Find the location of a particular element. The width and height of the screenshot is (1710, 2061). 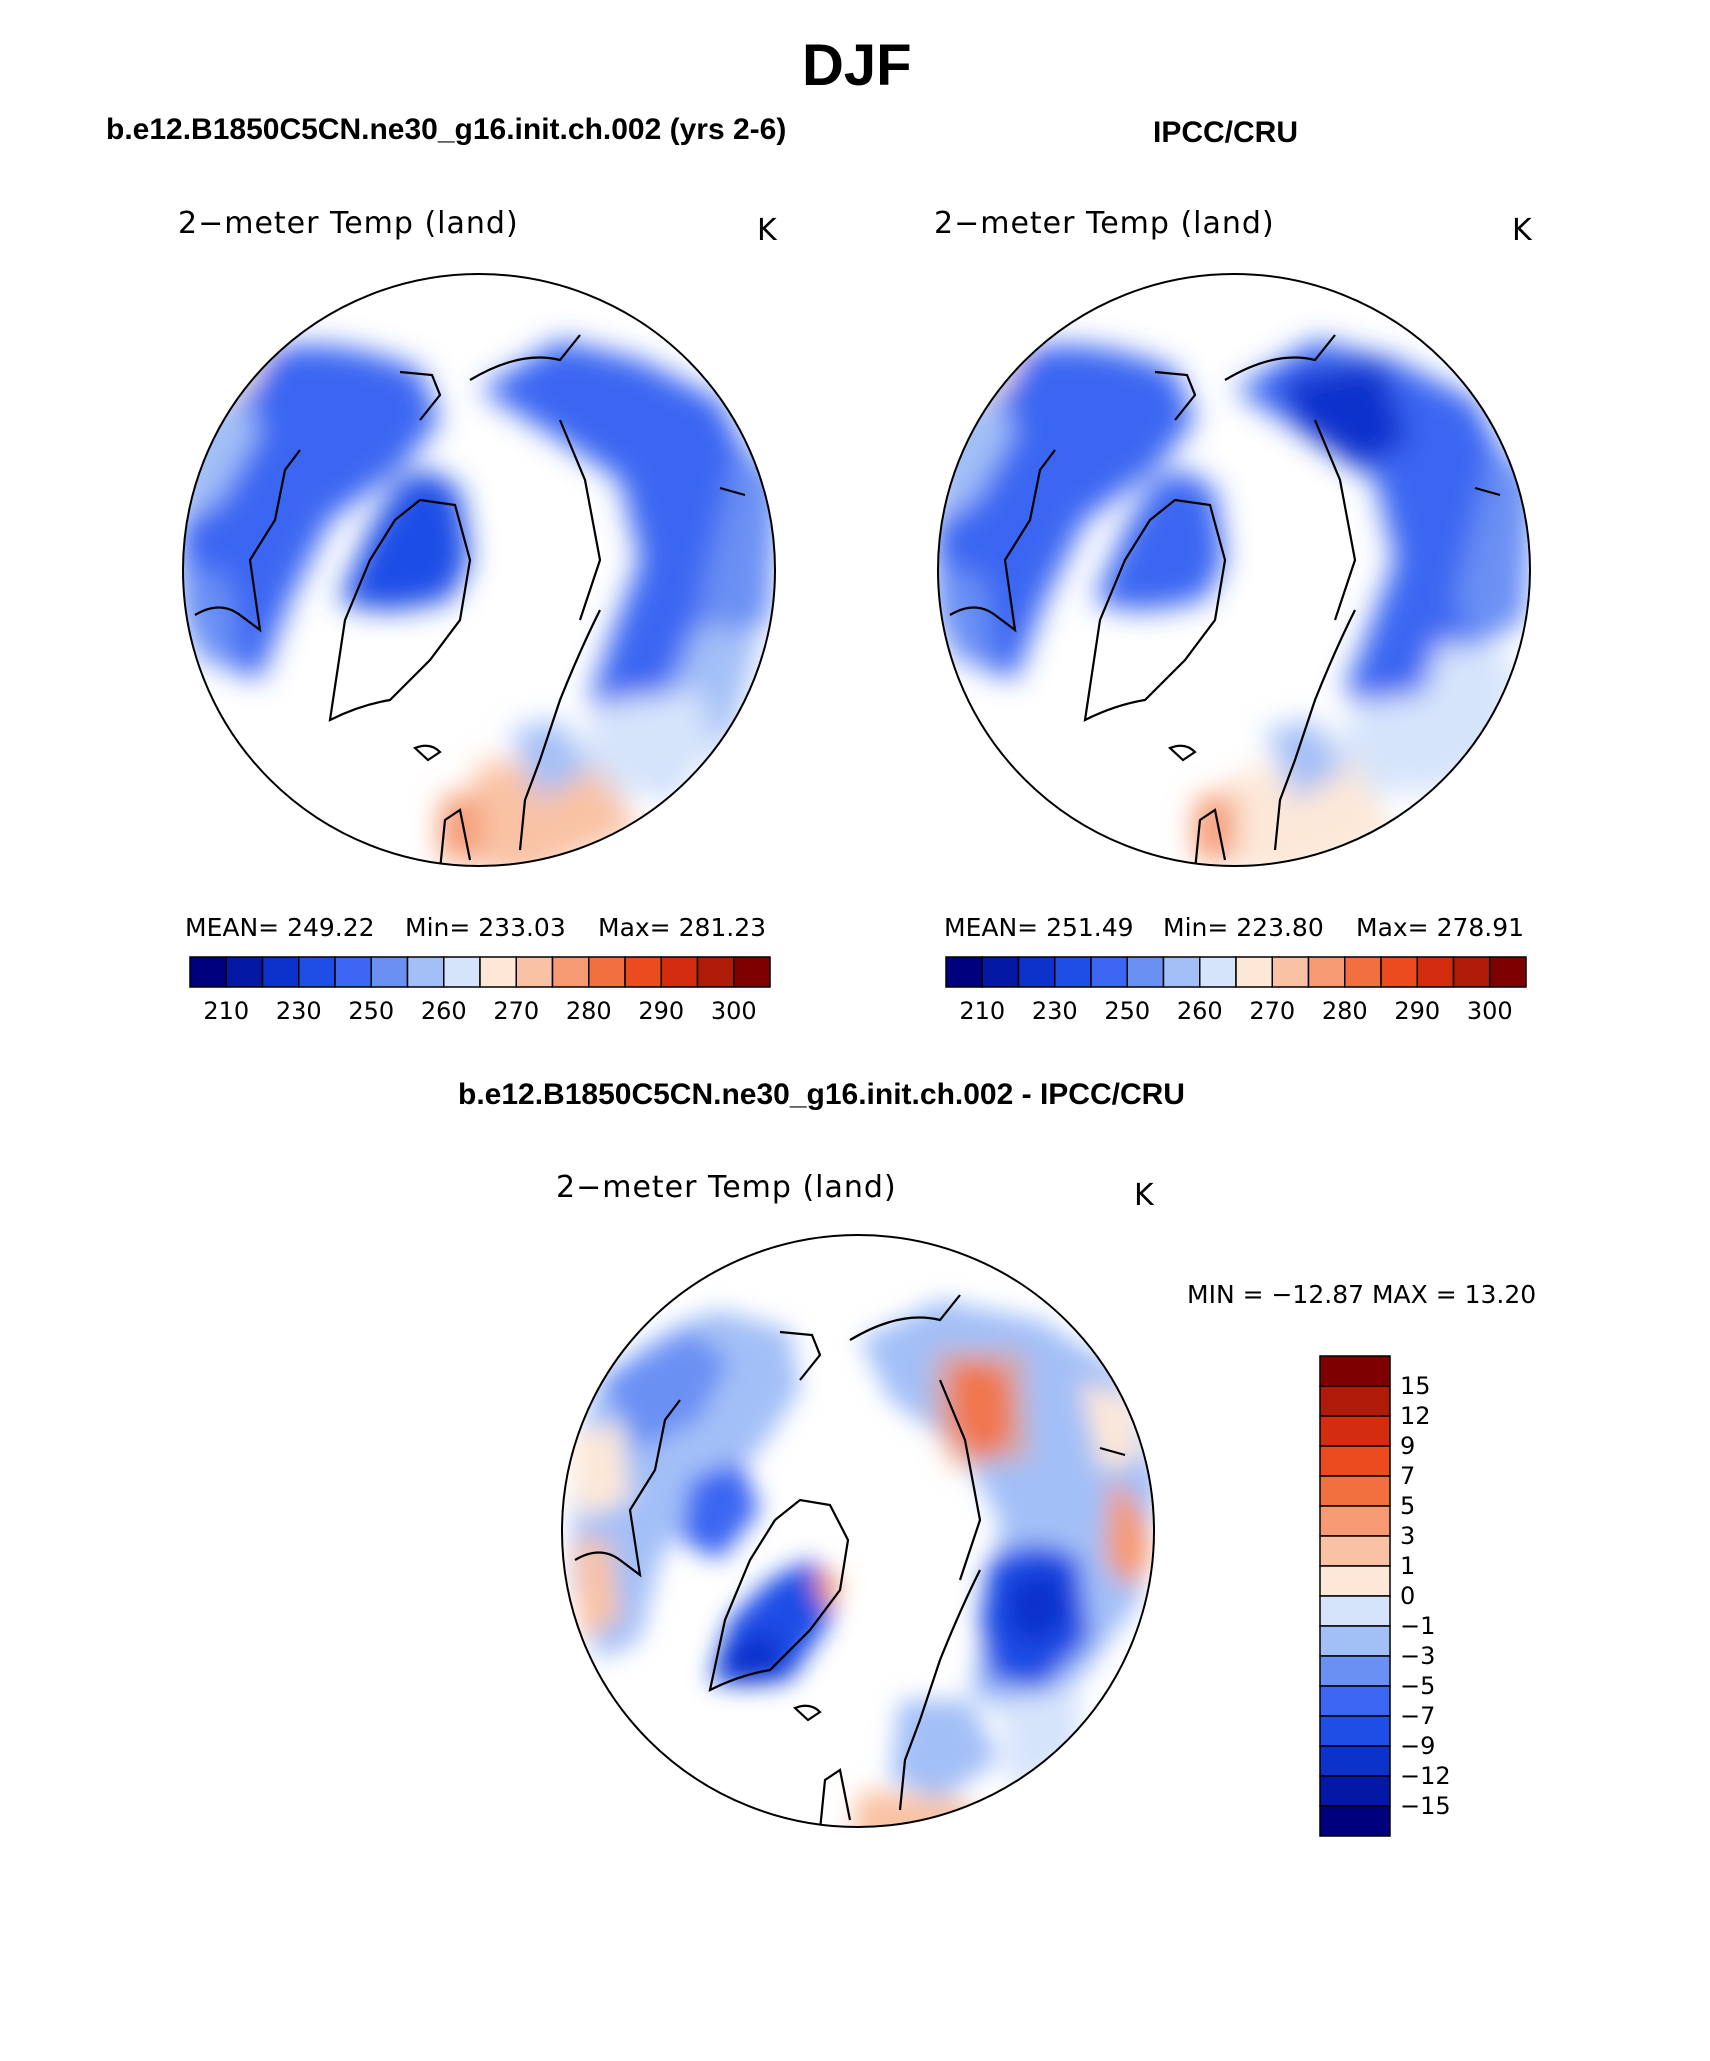

diff-colorbar-tick-label: 12 is located at coordinates (1415, 1416).